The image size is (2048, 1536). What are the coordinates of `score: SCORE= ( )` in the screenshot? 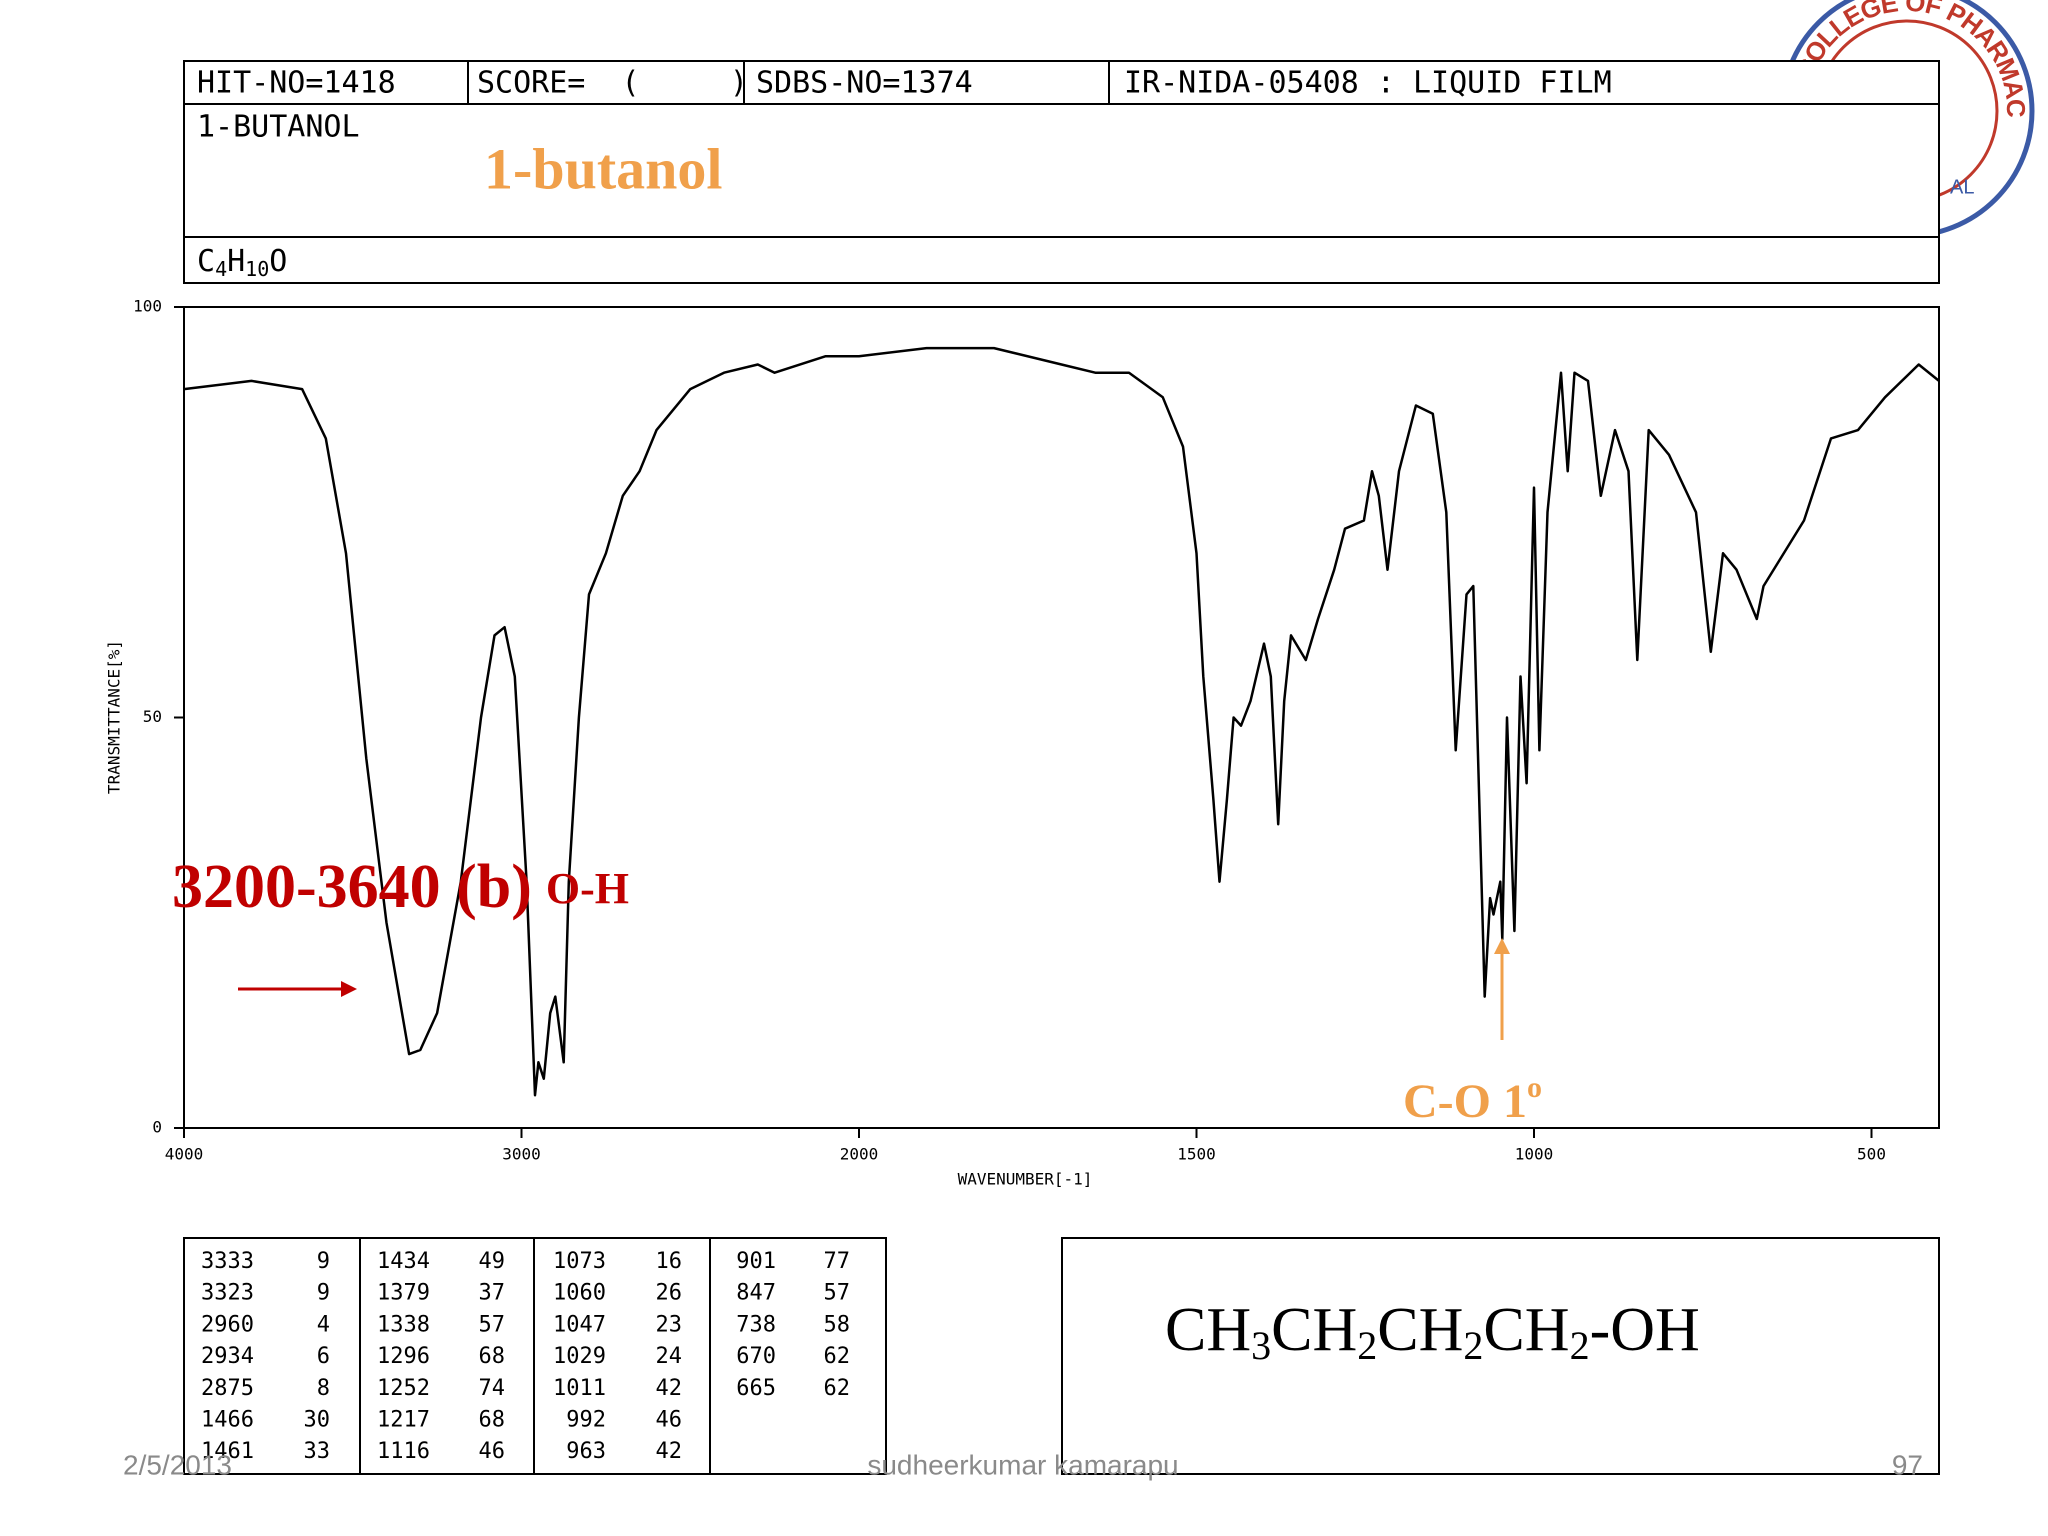 It's located at (612, 83).